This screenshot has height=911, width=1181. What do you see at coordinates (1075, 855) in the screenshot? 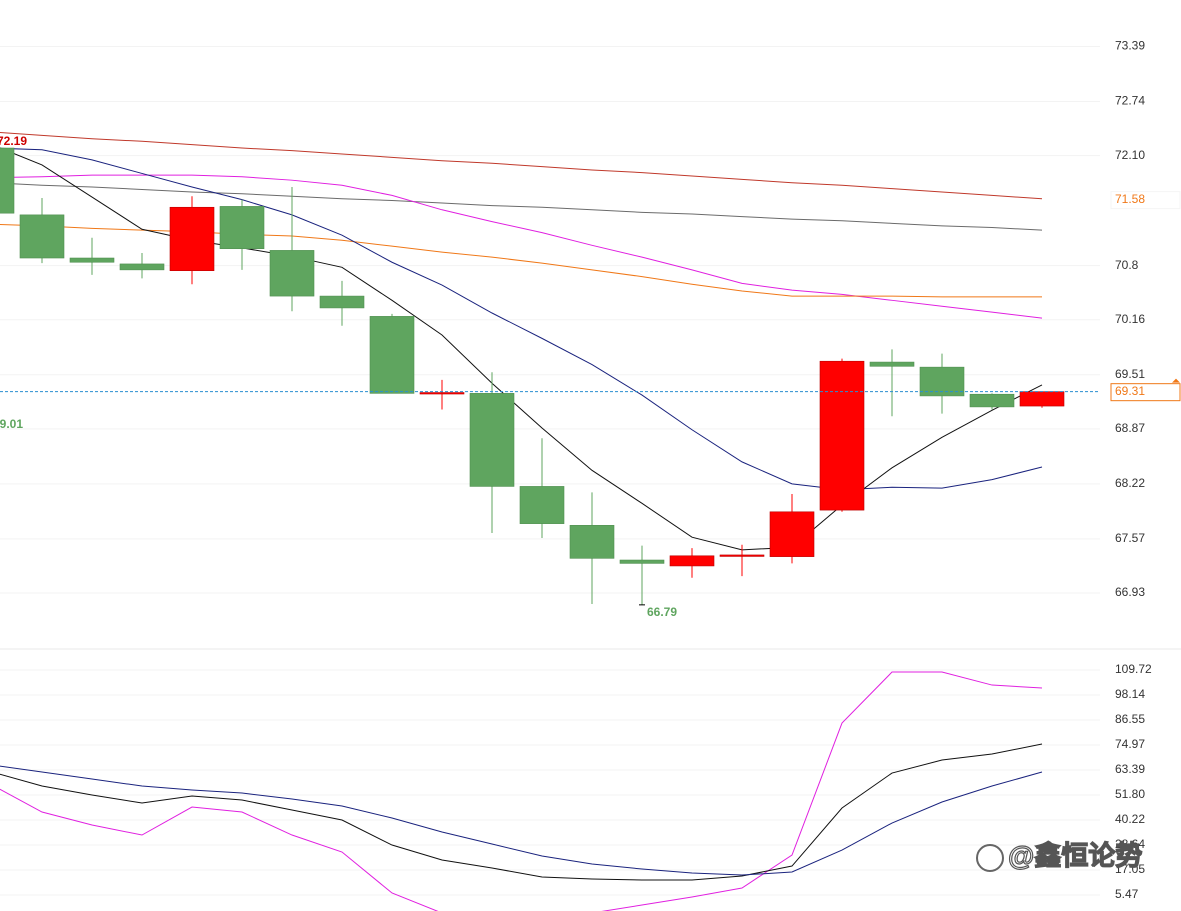
I see `watermark-text: @鑫恒论势` at bounding box center [1075, 855].